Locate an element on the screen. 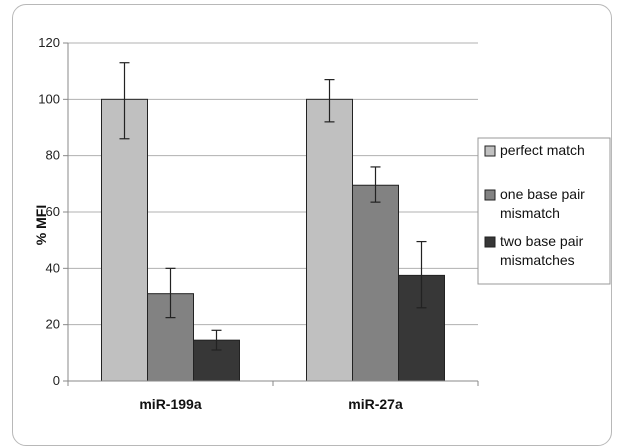  legend-label: mismatches is located at coordinates (537, 260).